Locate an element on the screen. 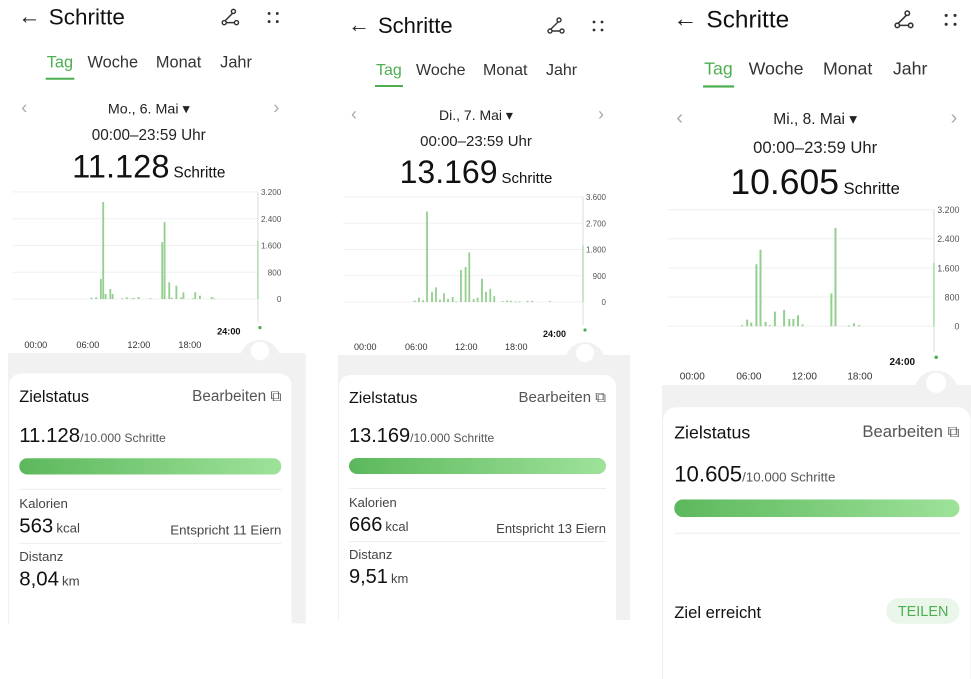  date-selector: Mo., 6. Mai ▾ is located at coordinates (148, 107).